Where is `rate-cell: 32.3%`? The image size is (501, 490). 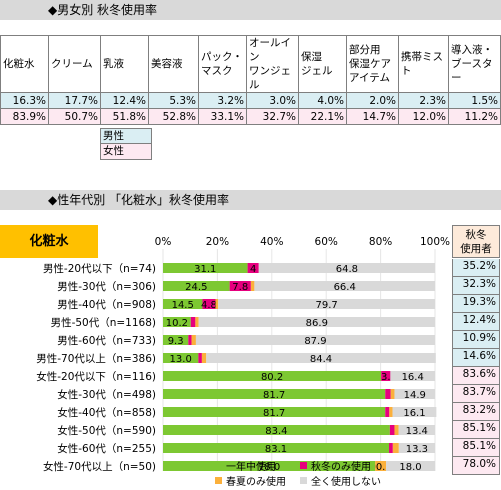 rate-cell: 32.3% is located at coordinates (476, 286).